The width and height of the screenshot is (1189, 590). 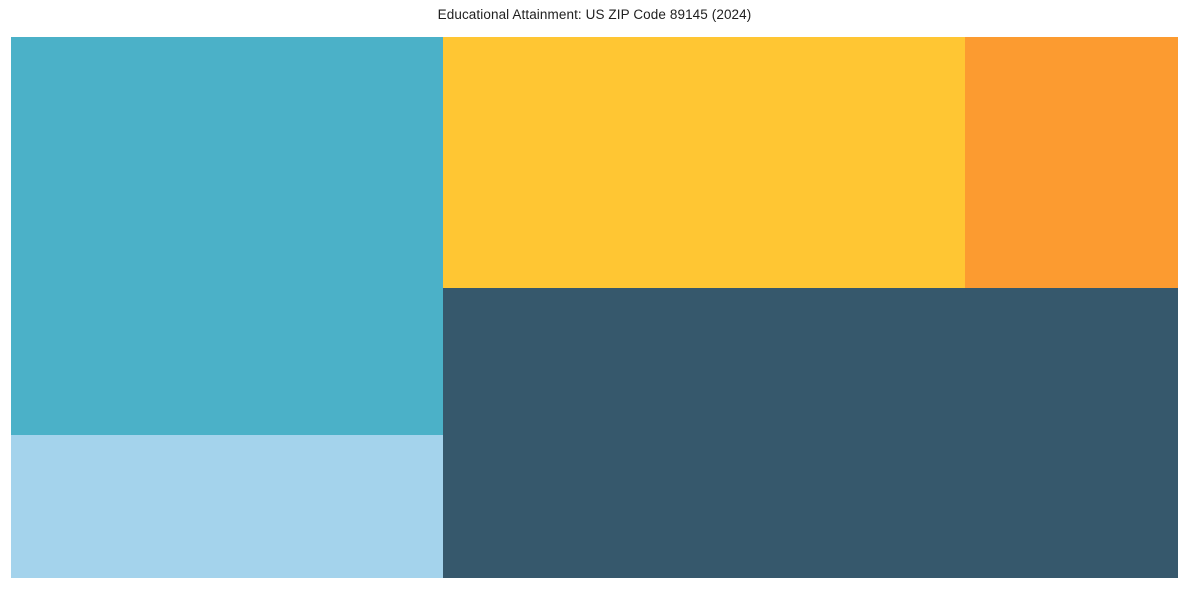 I want to click on treemap-tile: Less than high school 8.5, so click(x=1071, y=162).